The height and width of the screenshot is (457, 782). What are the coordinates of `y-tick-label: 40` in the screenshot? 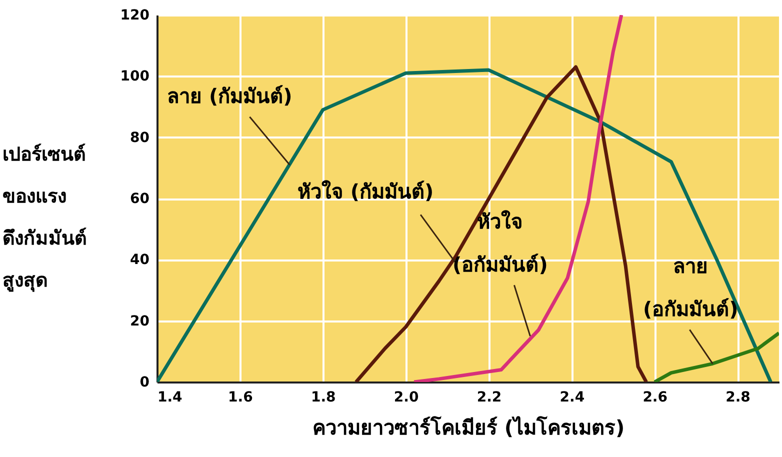 It's located at (140, 260).